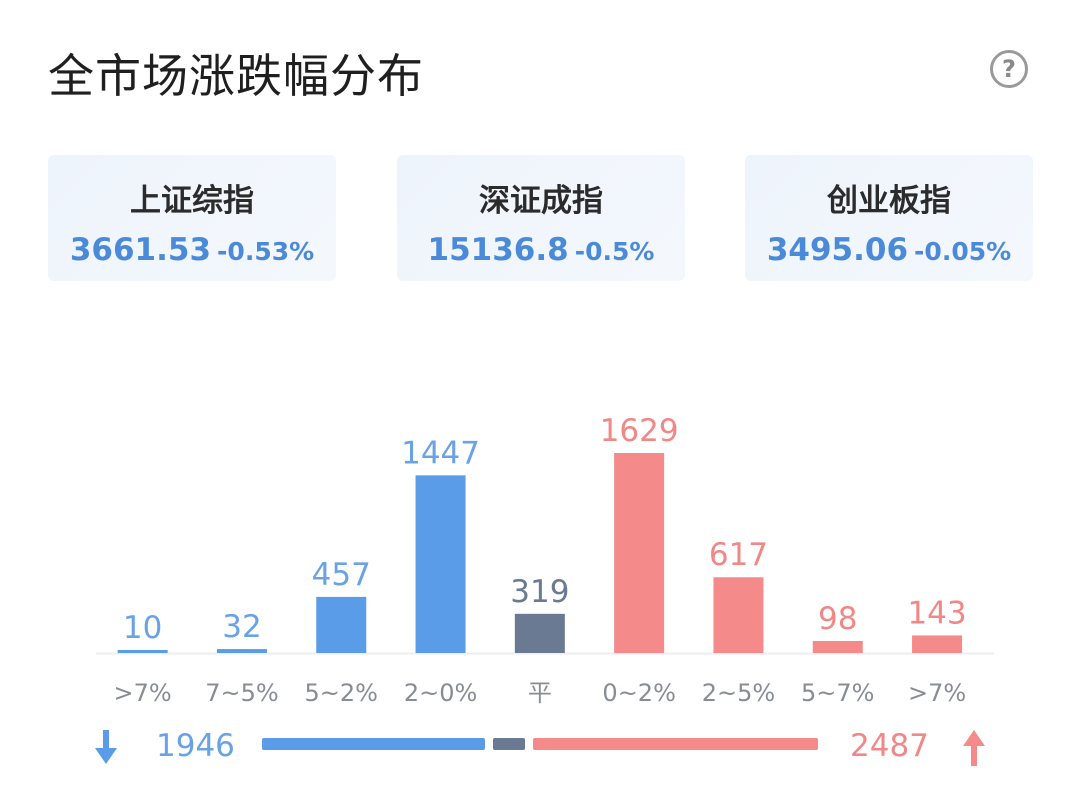 This screenshot has width=1080, height=794. What do you see at coordinates (936, 613) in the screenshot?
I see `bar-value-label: 143` at bounding box center [936, 613].